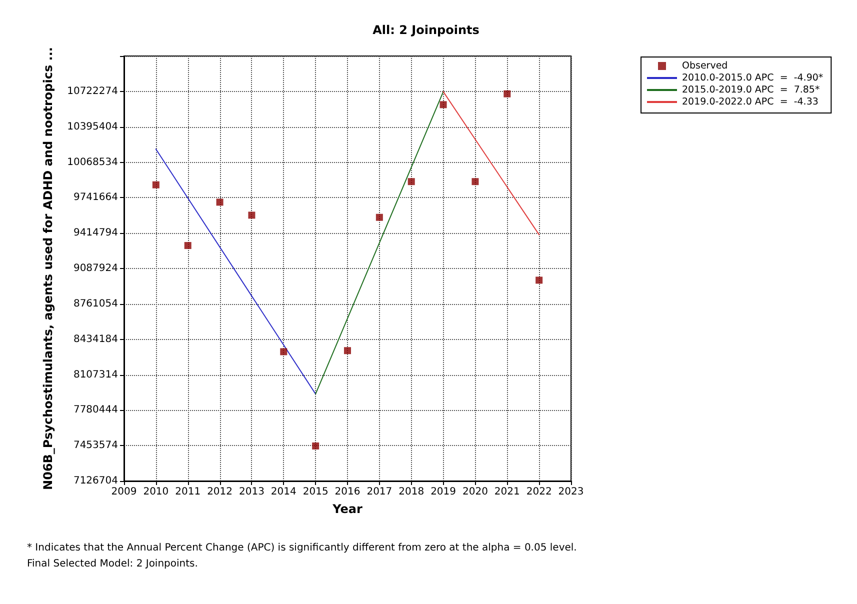 Image resolution: width=857 pixels, height=604 pixels. What do you see at coordinates (156, 492) in the screenshot?
I see `x-tick-label: 2010` at bounding box center [156, 492].